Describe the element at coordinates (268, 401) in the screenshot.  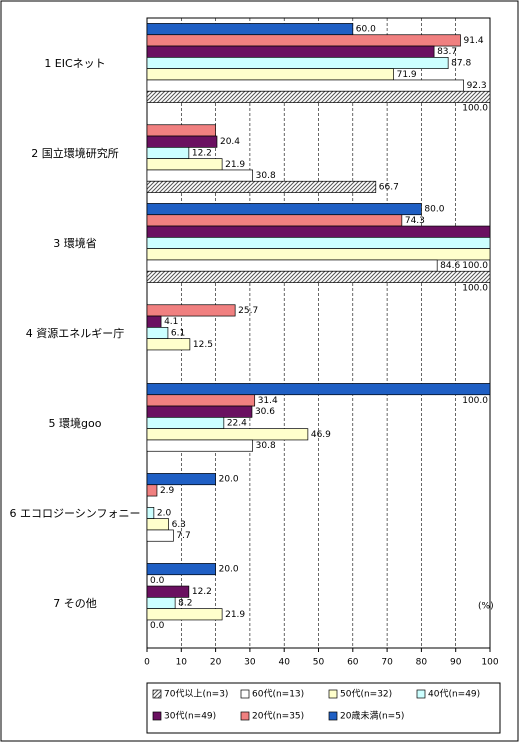
I see `value-label: 31.4` at that location.